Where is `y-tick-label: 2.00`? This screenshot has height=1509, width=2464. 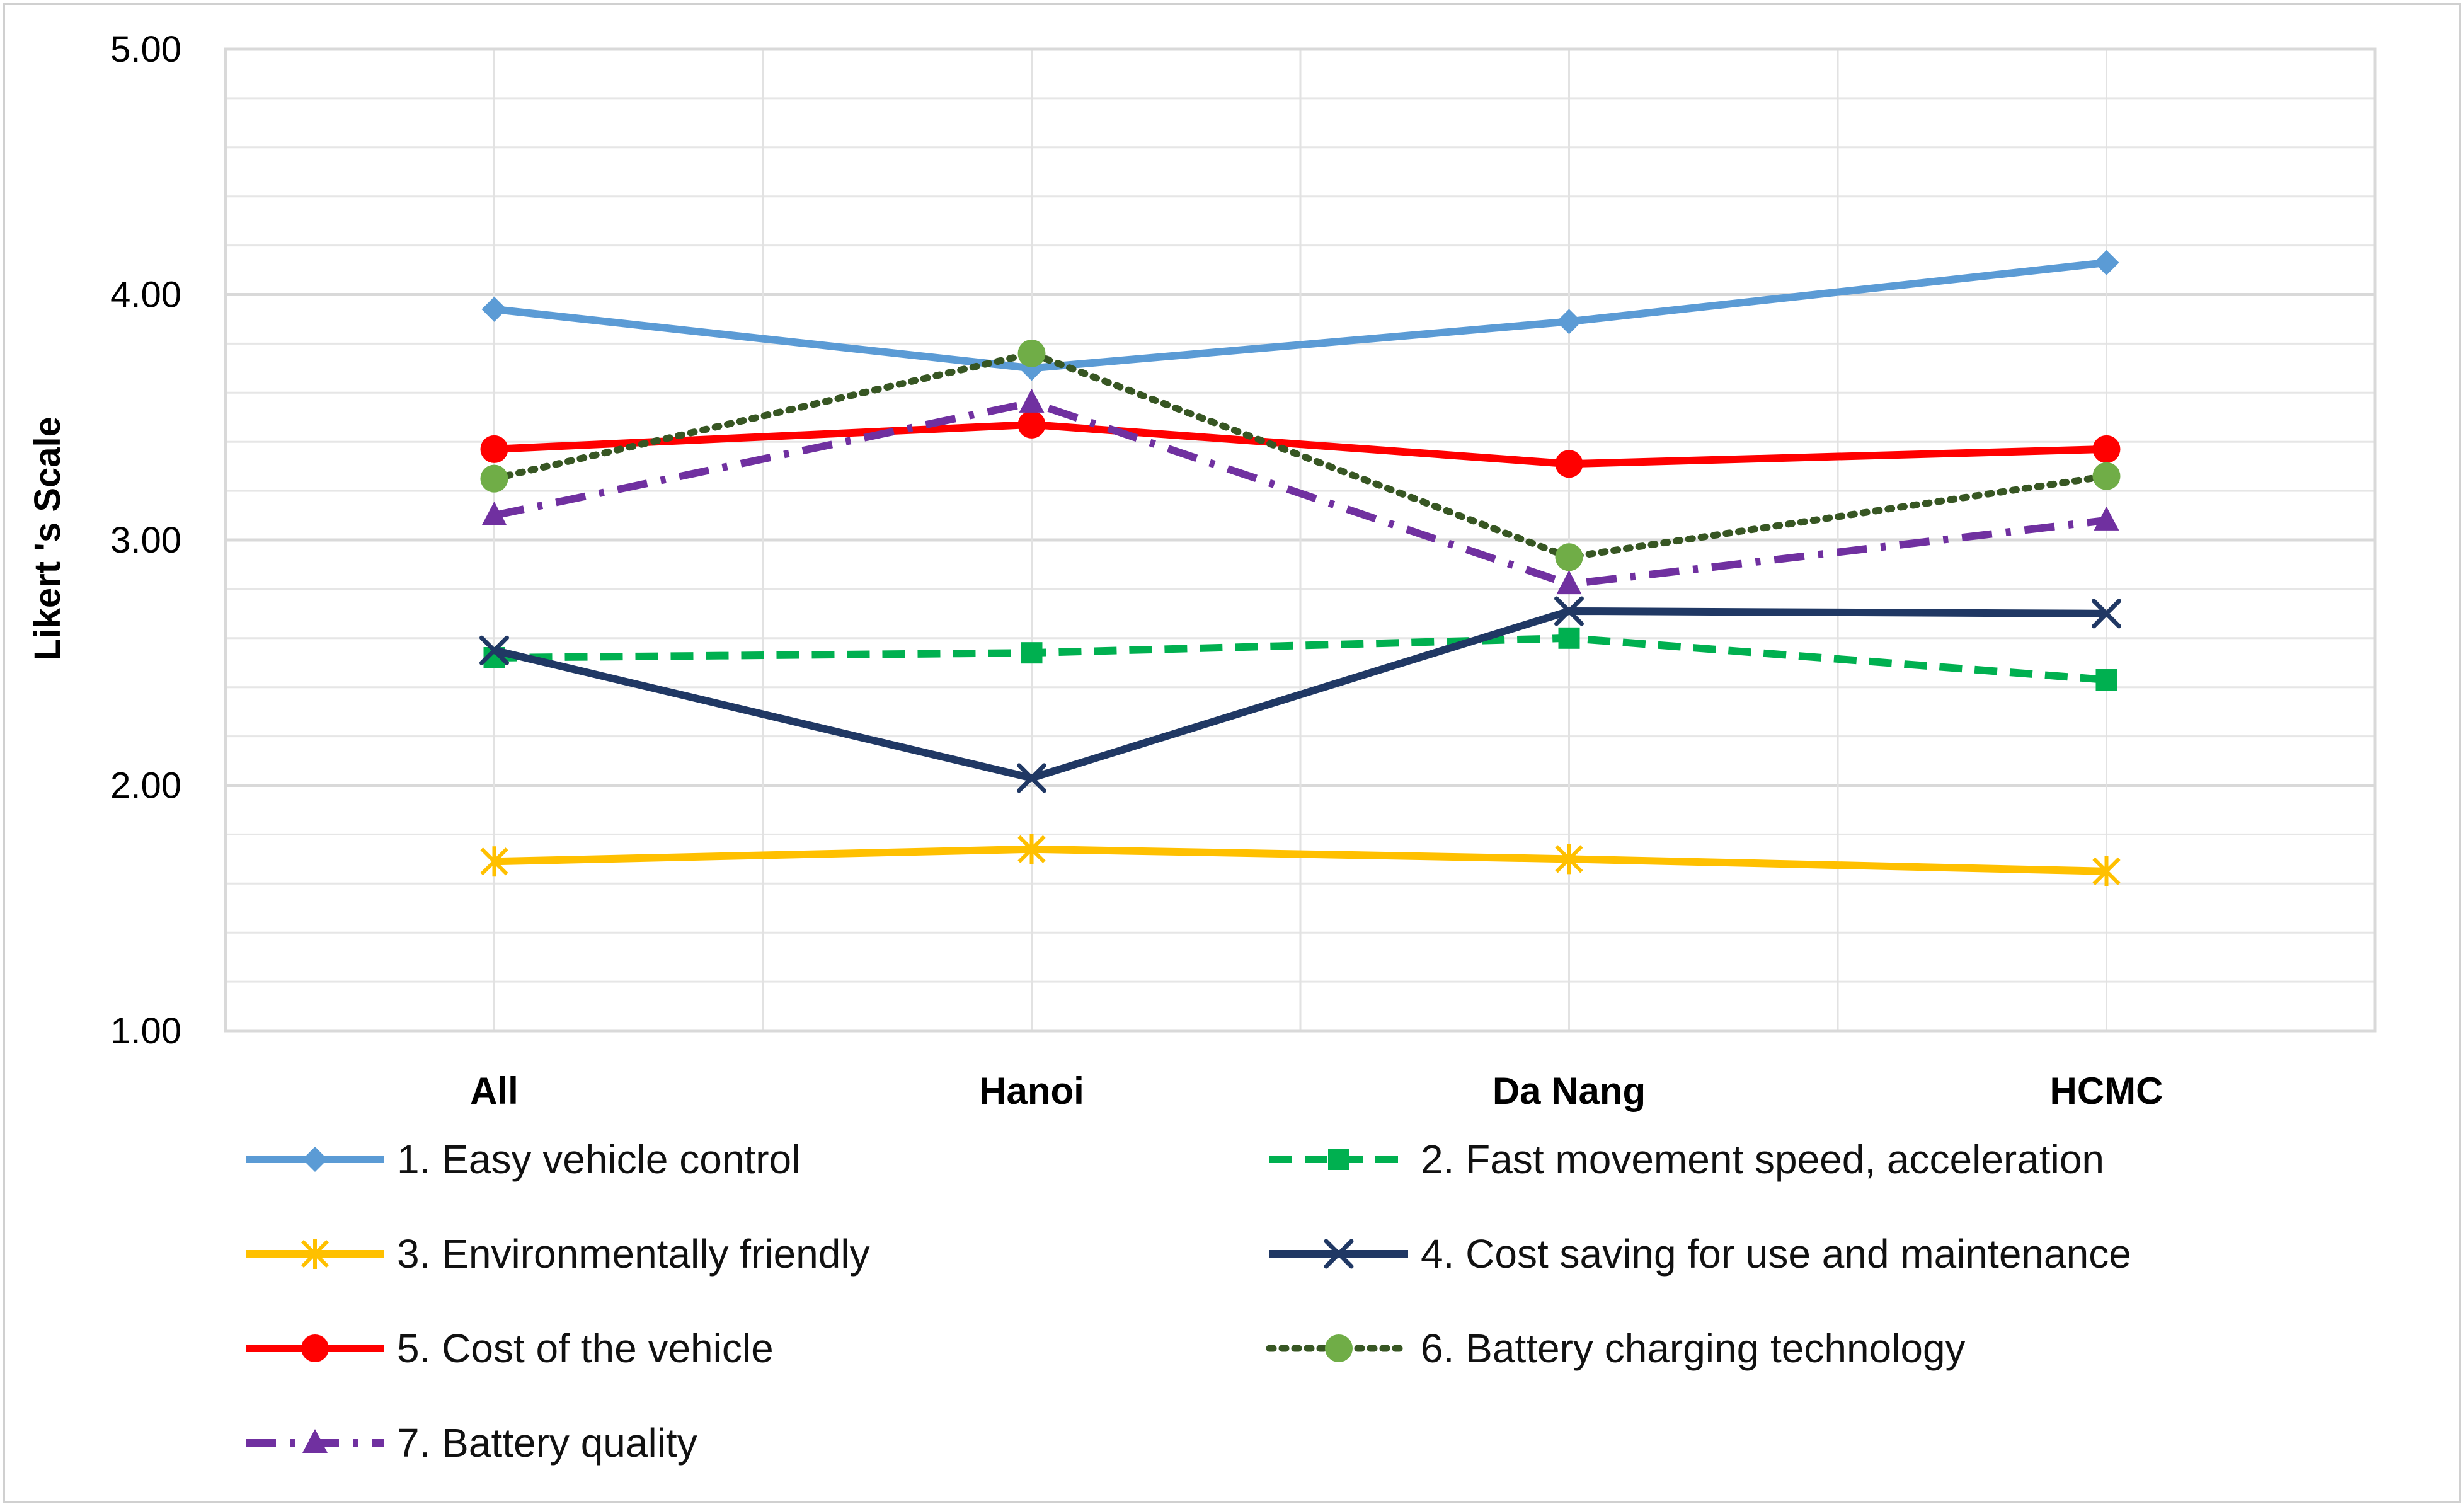
y-tick-label: 2.00 is located at coordinates (145, 786).